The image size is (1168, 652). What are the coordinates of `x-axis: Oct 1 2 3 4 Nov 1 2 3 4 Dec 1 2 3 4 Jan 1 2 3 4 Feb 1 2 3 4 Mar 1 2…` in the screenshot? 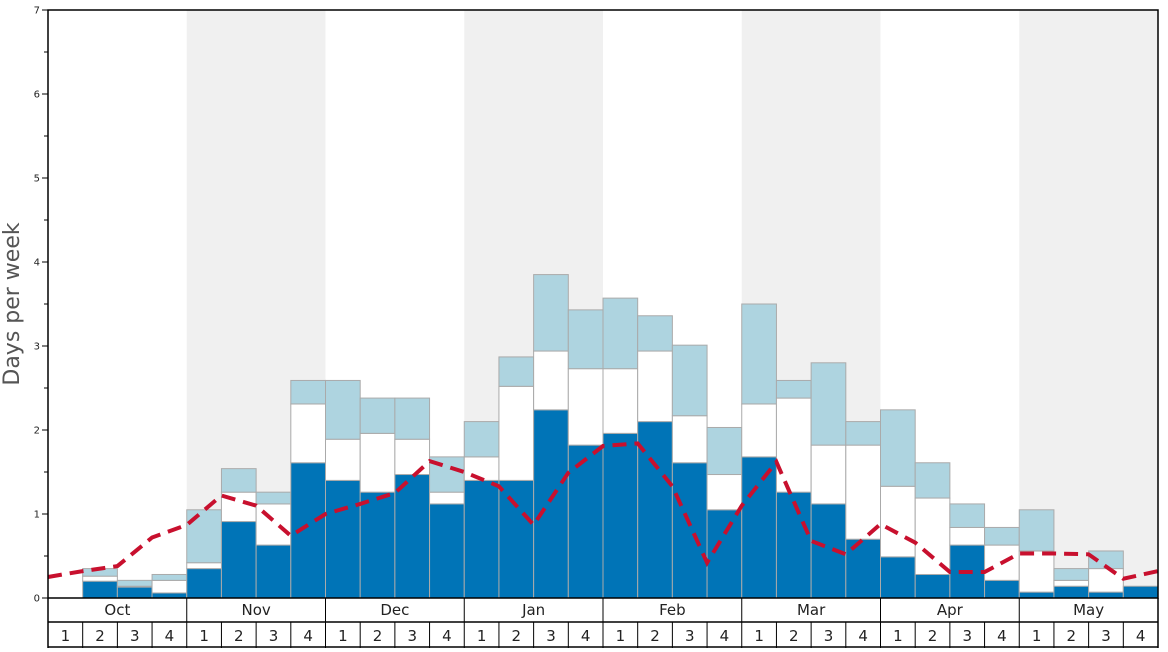 It's located at (603, 623).